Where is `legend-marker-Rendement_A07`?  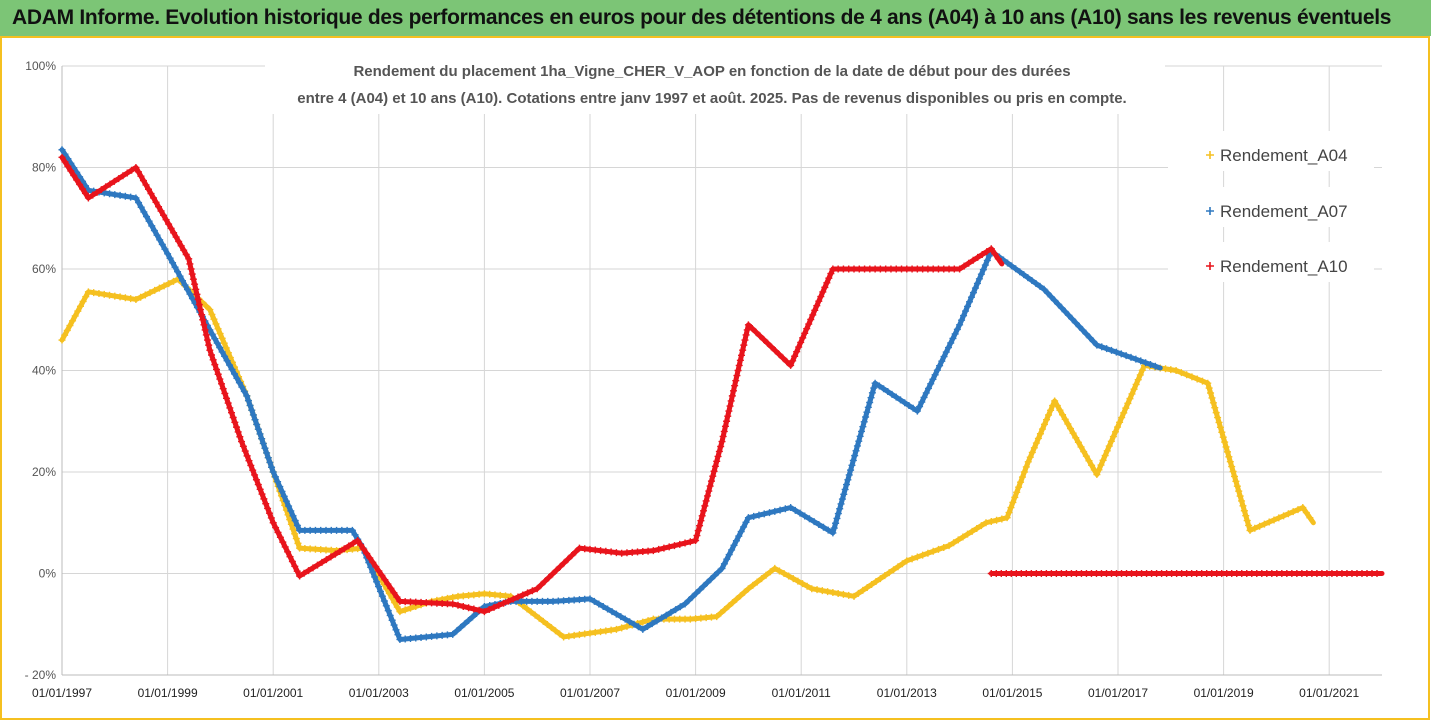 legend-marker-Rendement_A07 is located at coordinates (1210, 211).